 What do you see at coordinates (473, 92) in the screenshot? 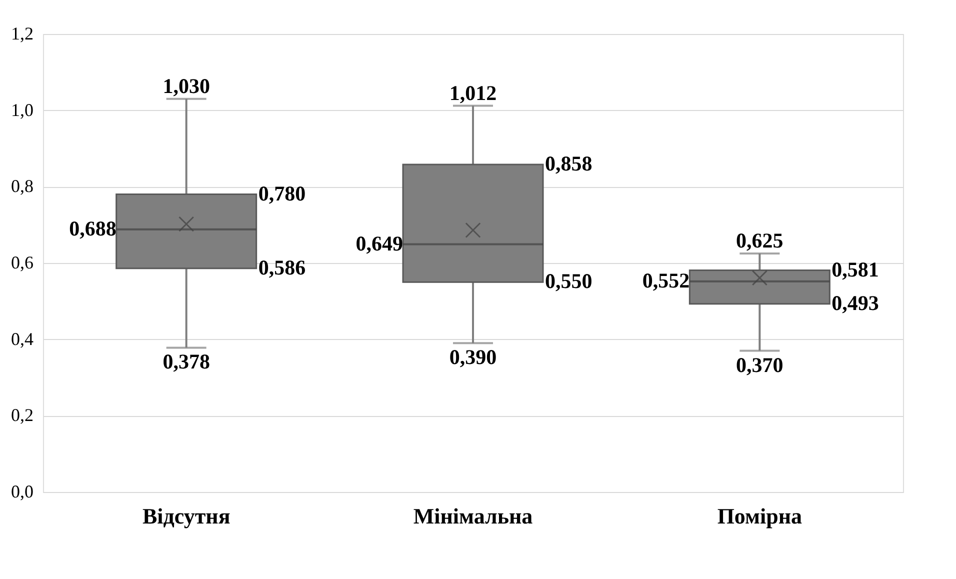
I see `annotation: 1,012` at bounding box center [473, 92].